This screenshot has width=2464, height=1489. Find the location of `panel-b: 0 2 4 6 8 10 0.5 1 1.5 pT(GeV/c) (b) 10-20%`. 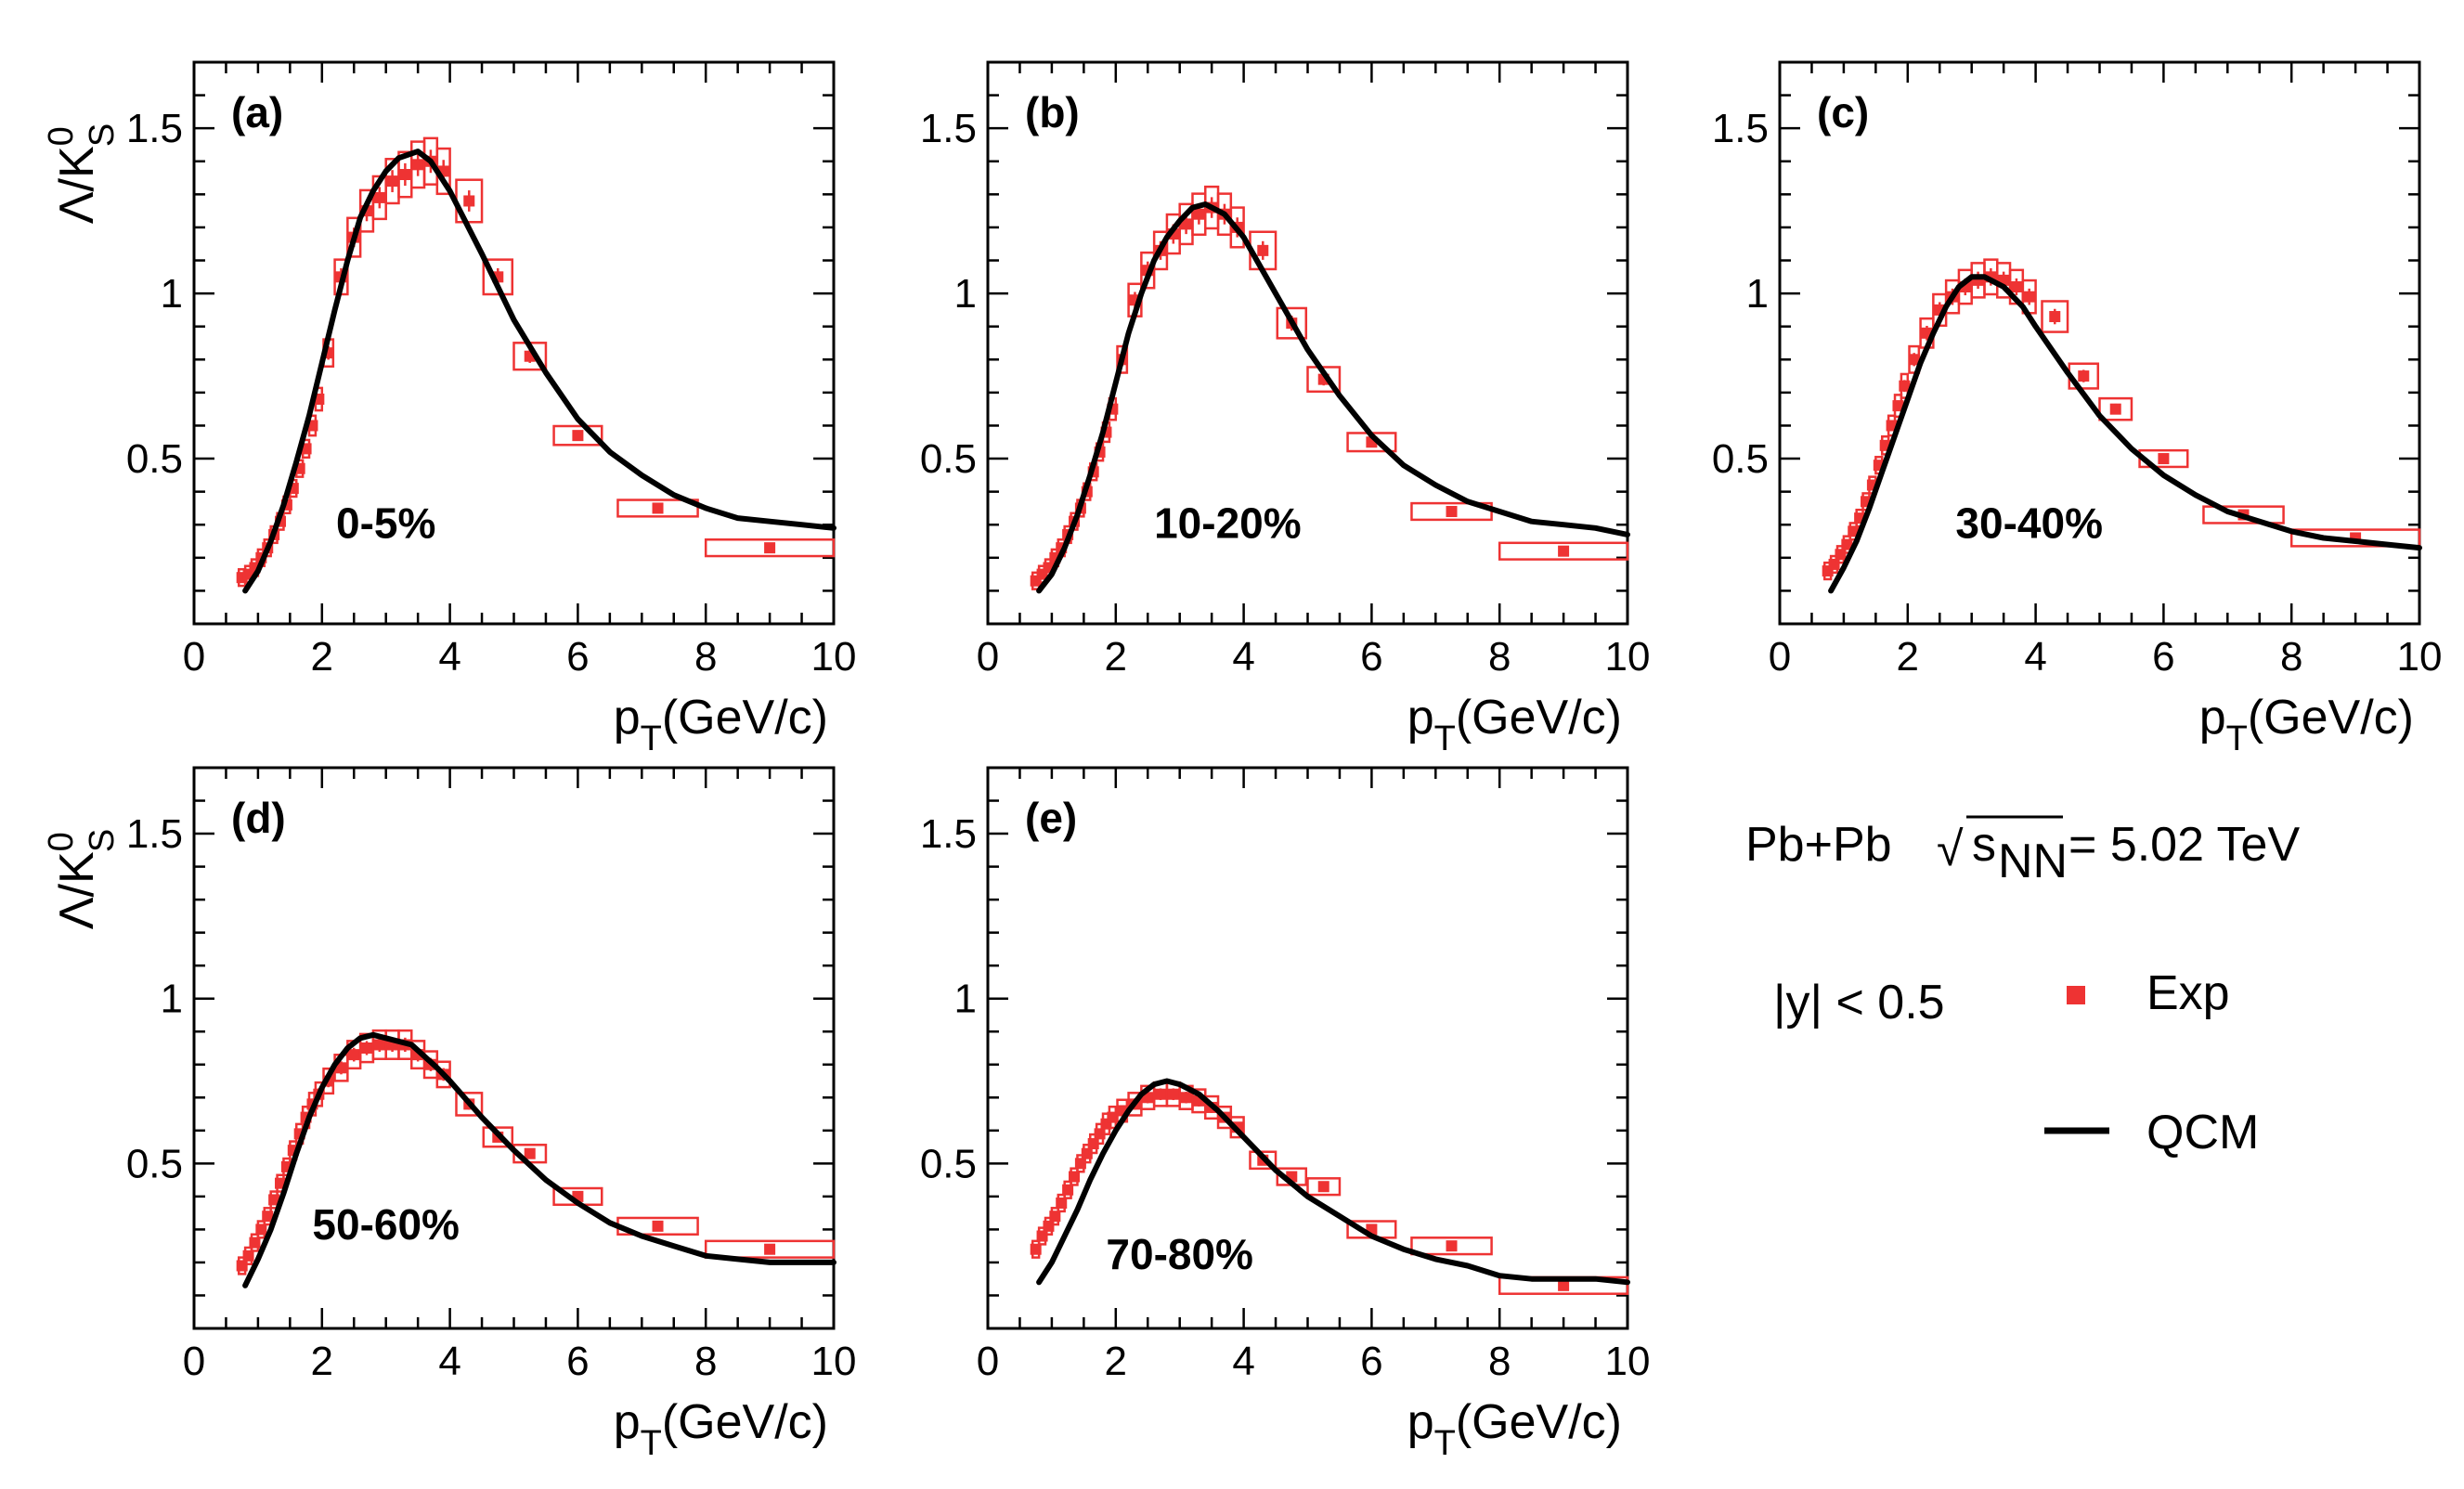

panel-b: 0 2 4 6 8 10 0.5 1 1.5 pT(GeV/c) (b) 10-20% is located at coordinates (1285, 409).